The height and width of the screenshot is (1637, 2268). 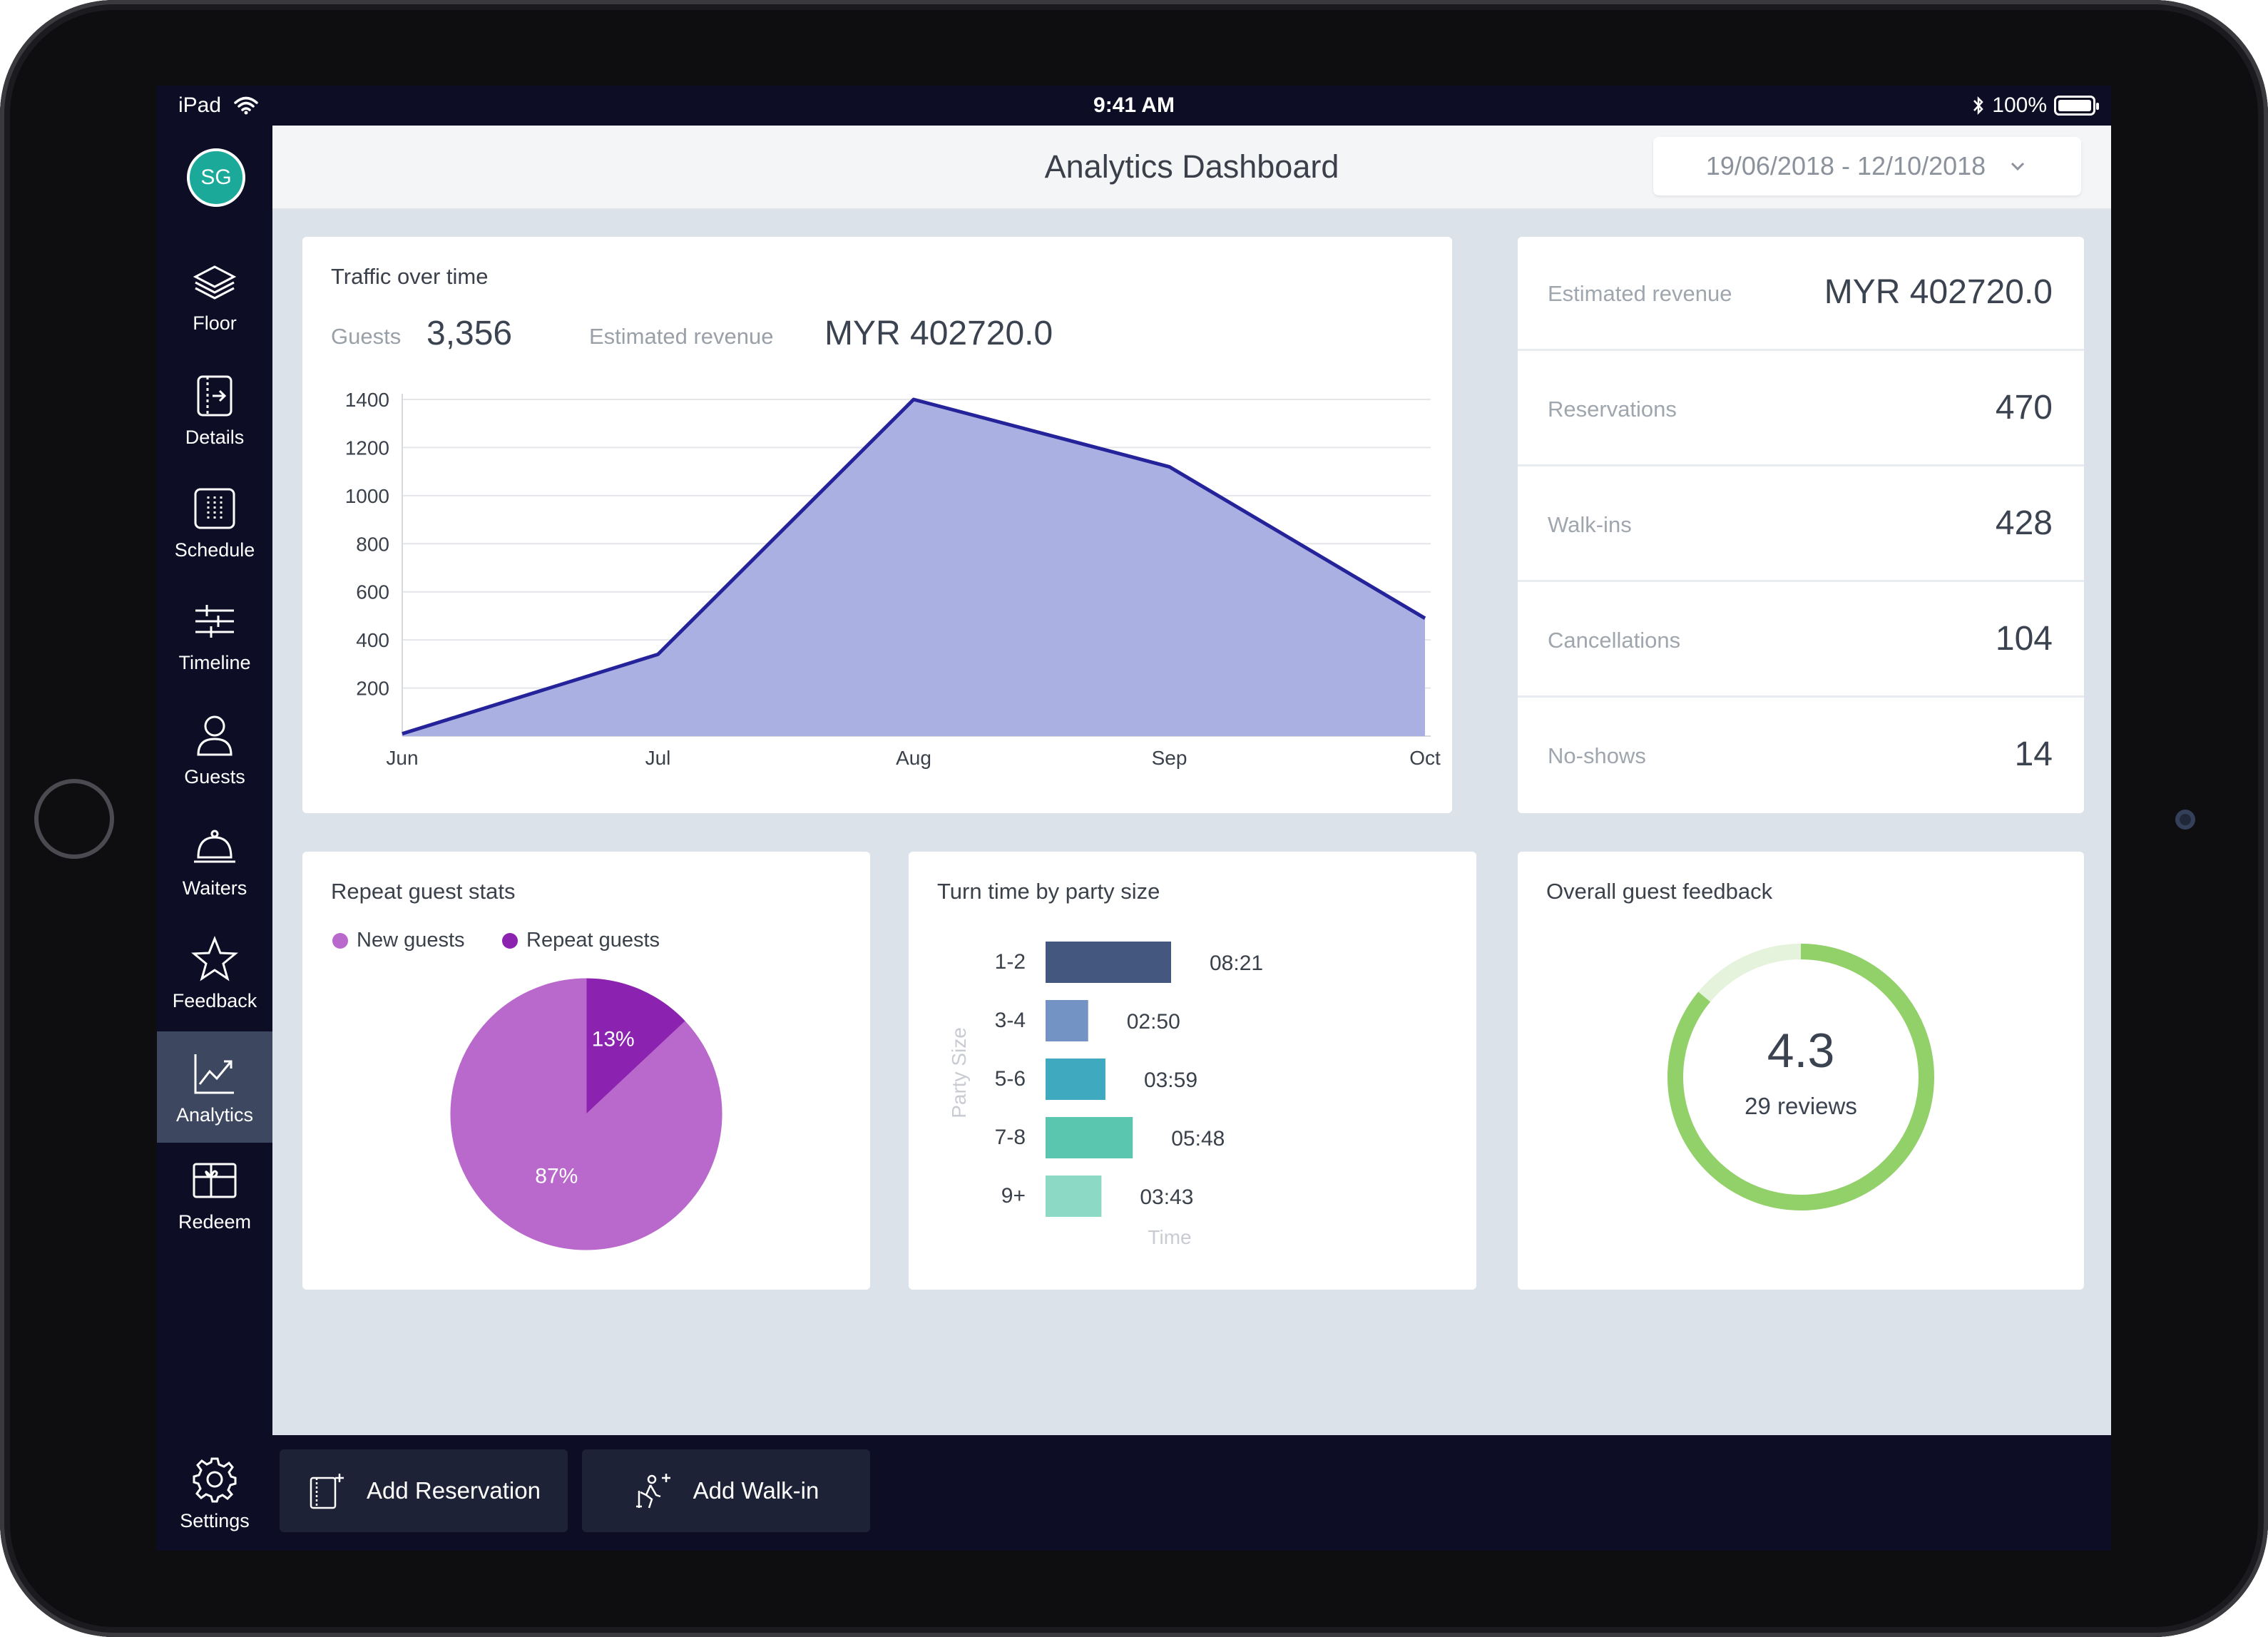 I want to click on y-tick-label: 800, so click(x=372, y=544).